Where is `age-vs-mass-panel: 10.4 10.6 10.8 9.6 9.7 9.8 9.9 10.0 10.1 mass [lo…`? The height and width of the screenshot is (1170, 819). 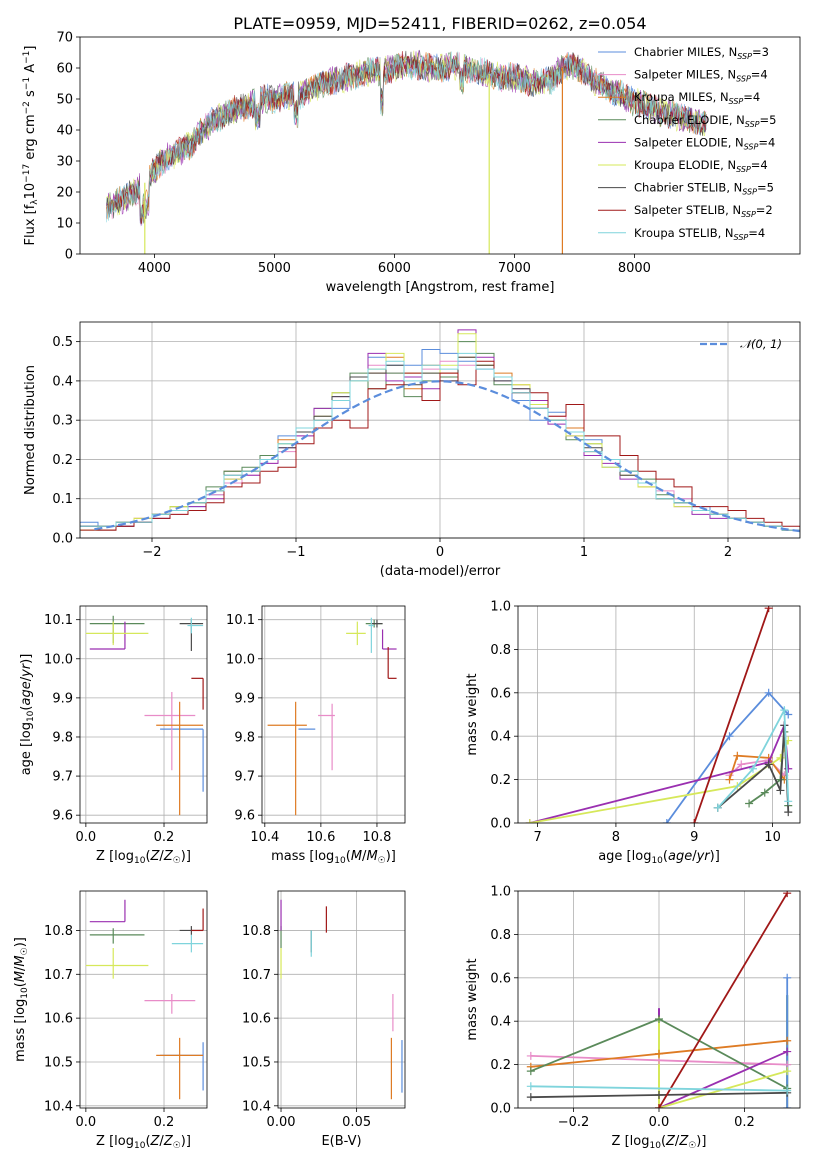 age-vs-mass-panel: 10.4 10.6 10.8 9.6 9.7 9.8 9.9 10.0 10.1 mass [lo… is located at coordinates (316, 735).